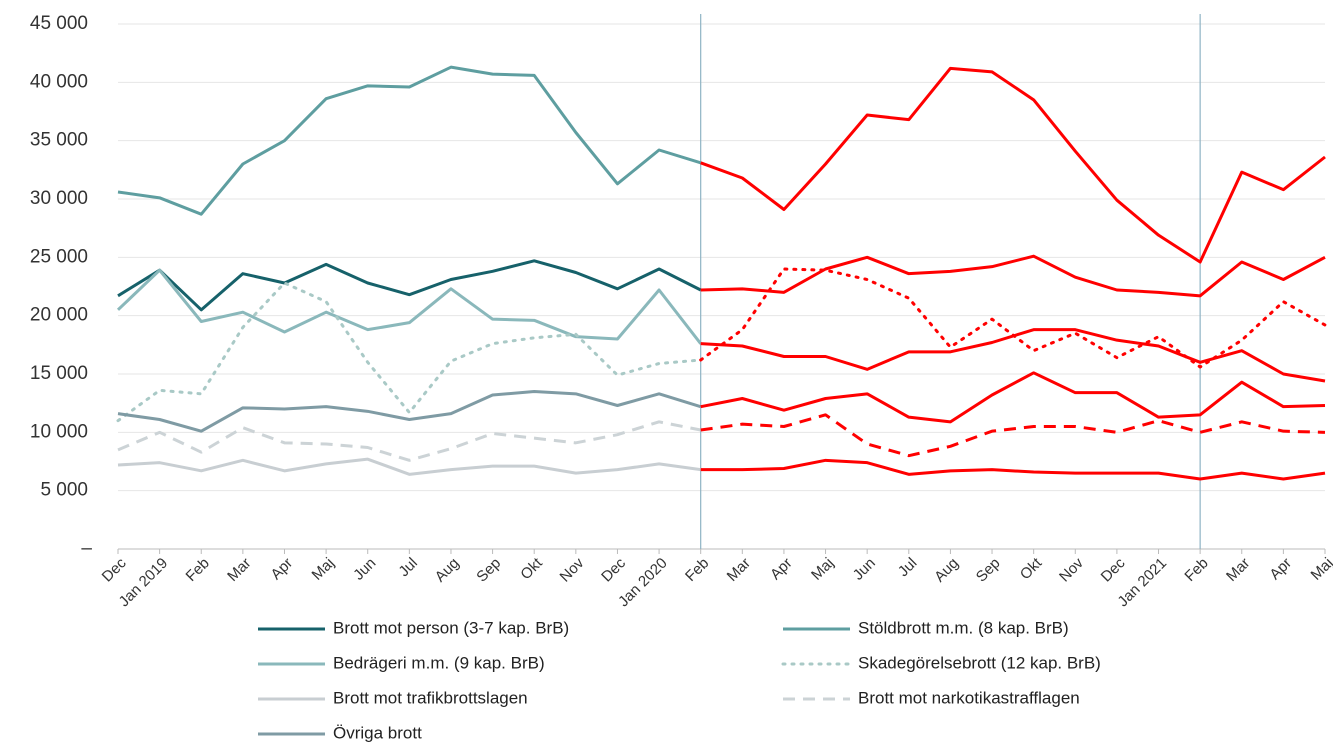 This screenshot has width=1333, height=747. Describe the element at coordinates (377, 732) in the screenshot. I see `legend-label: Övriga brott` at that location.